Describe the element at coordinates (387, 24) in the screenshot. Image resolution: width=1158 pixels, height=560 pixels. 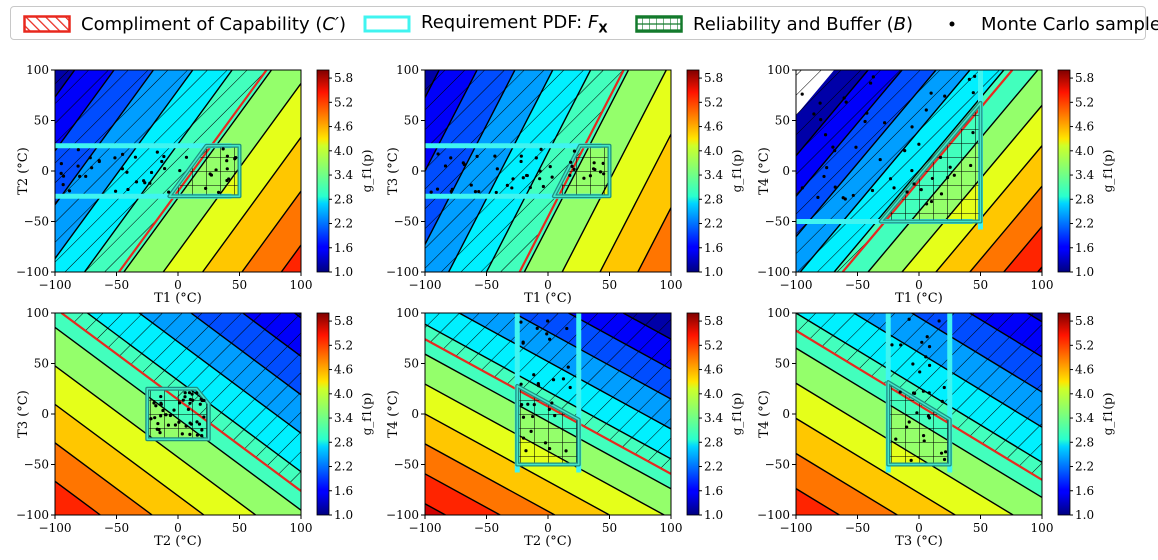
I see `outline-swatch-icon` at that location.